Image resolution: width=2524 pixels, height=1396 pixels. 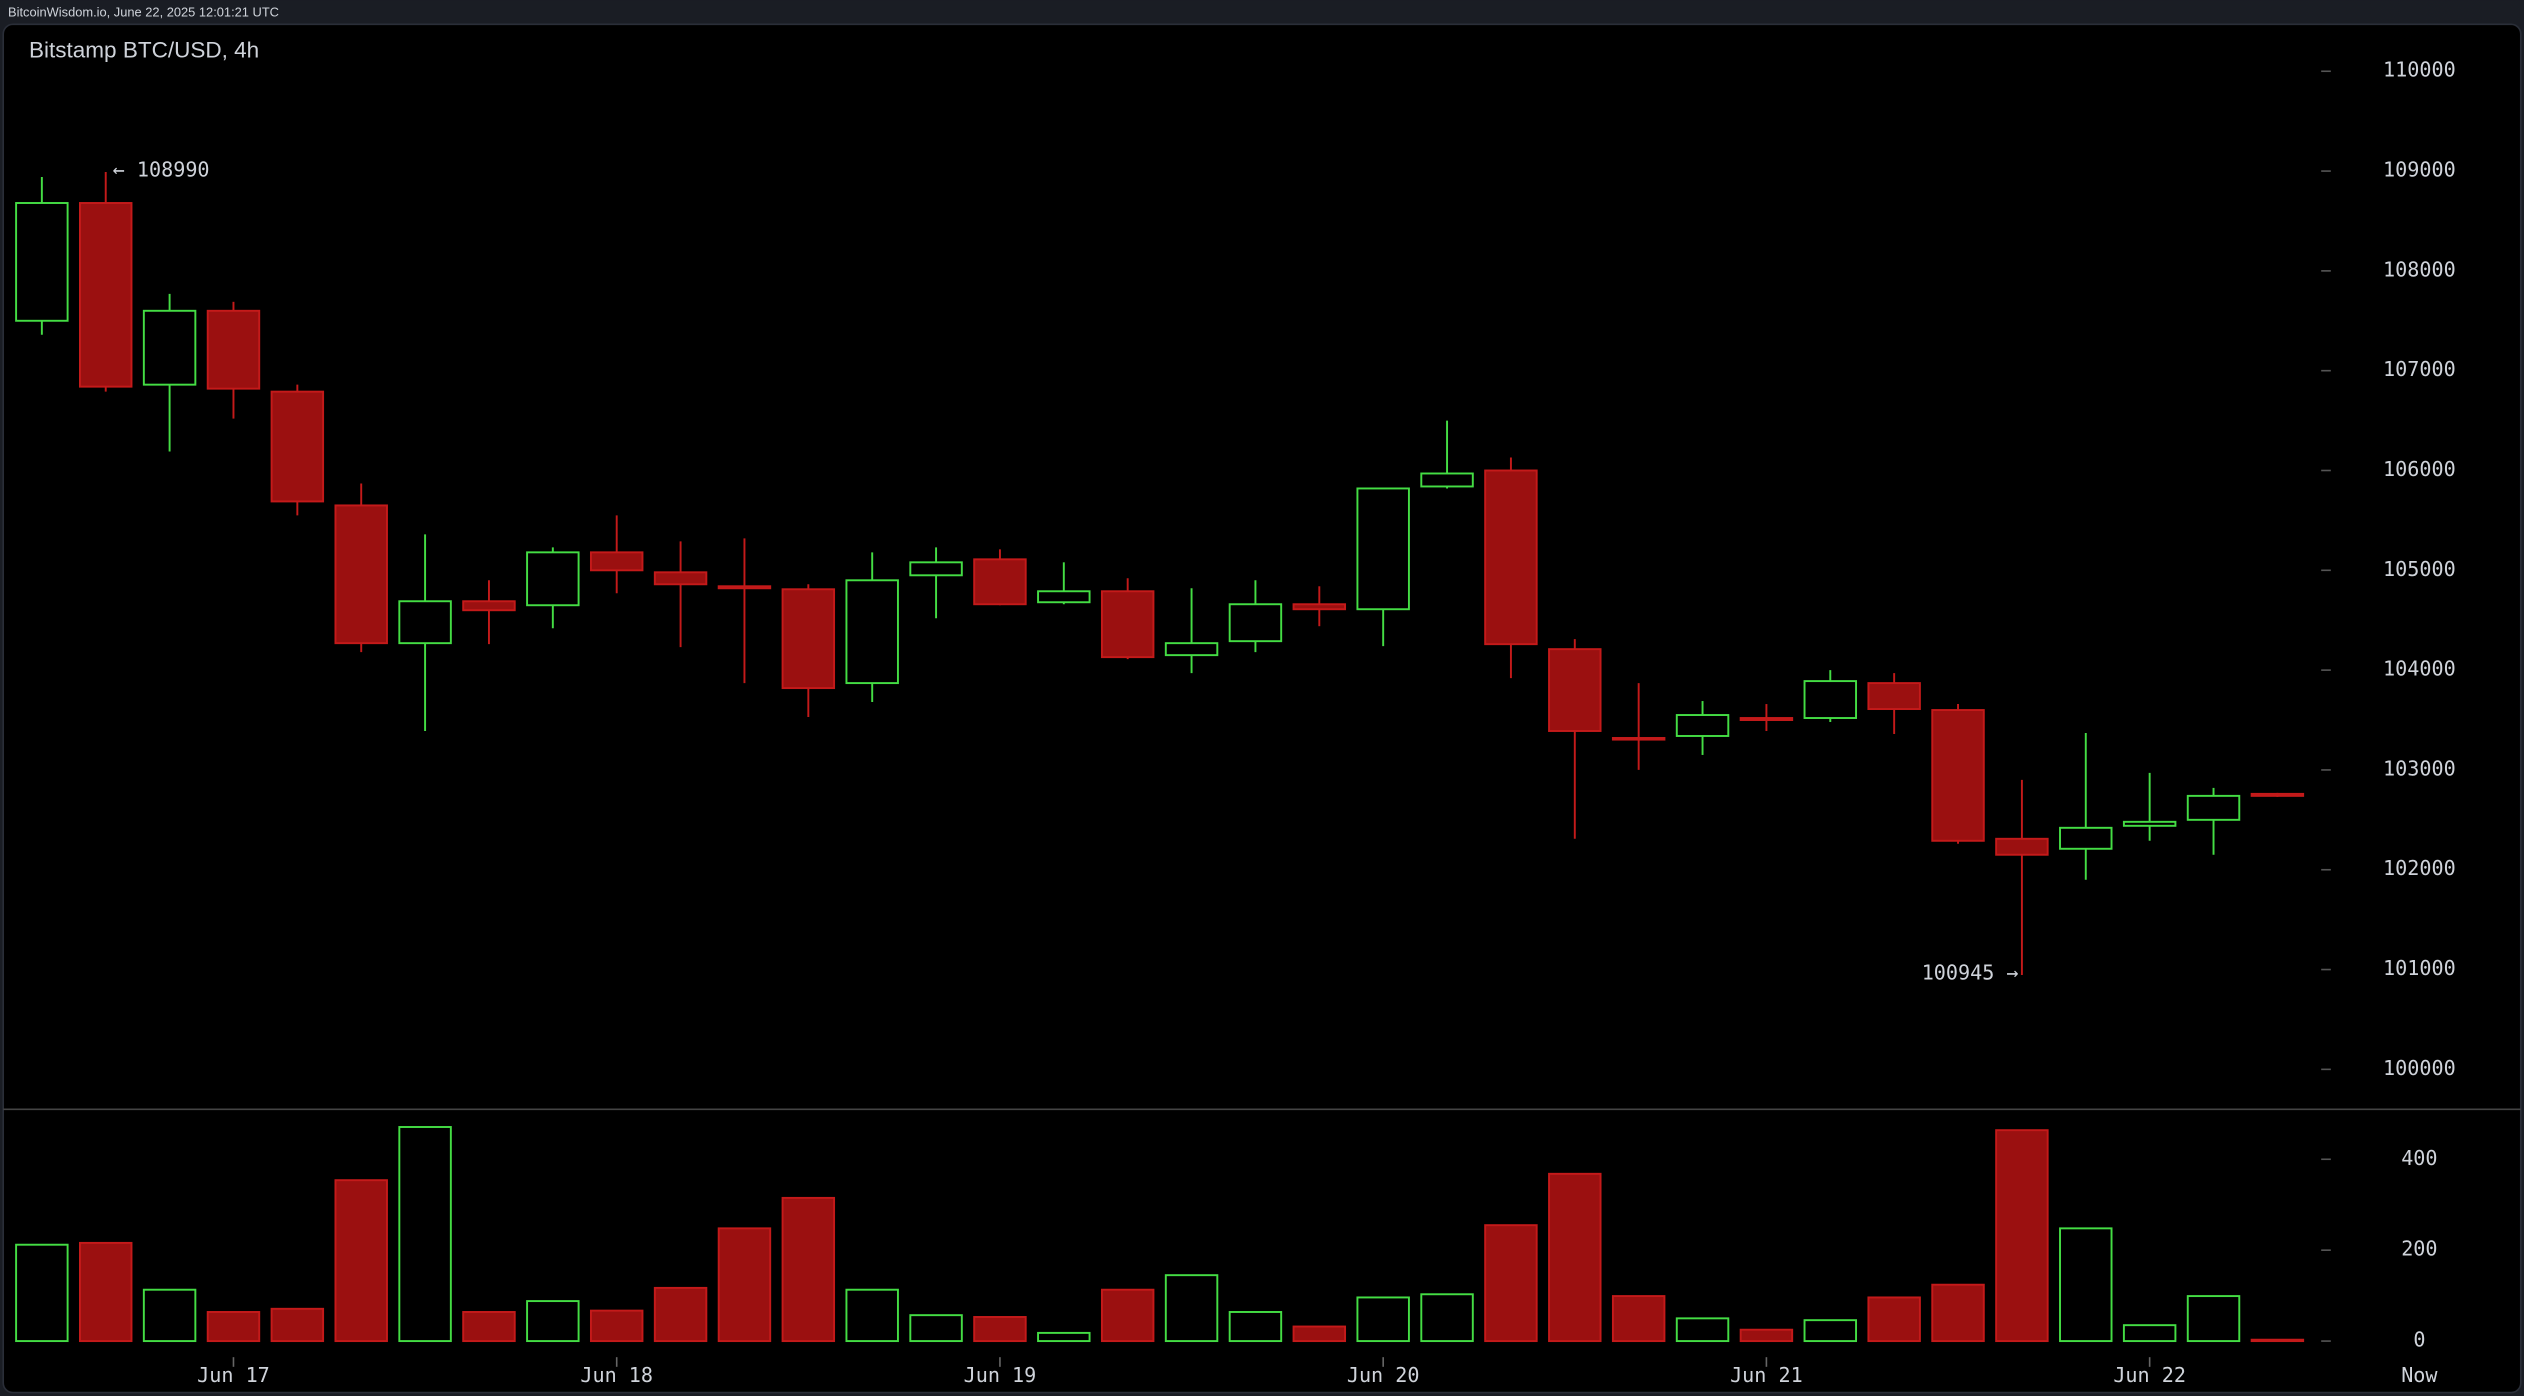 What do you see at coordinates (2419, 1340) in the screenshot?
I see `y2-tick-label: 0` at bounding box center [2419, 1340].